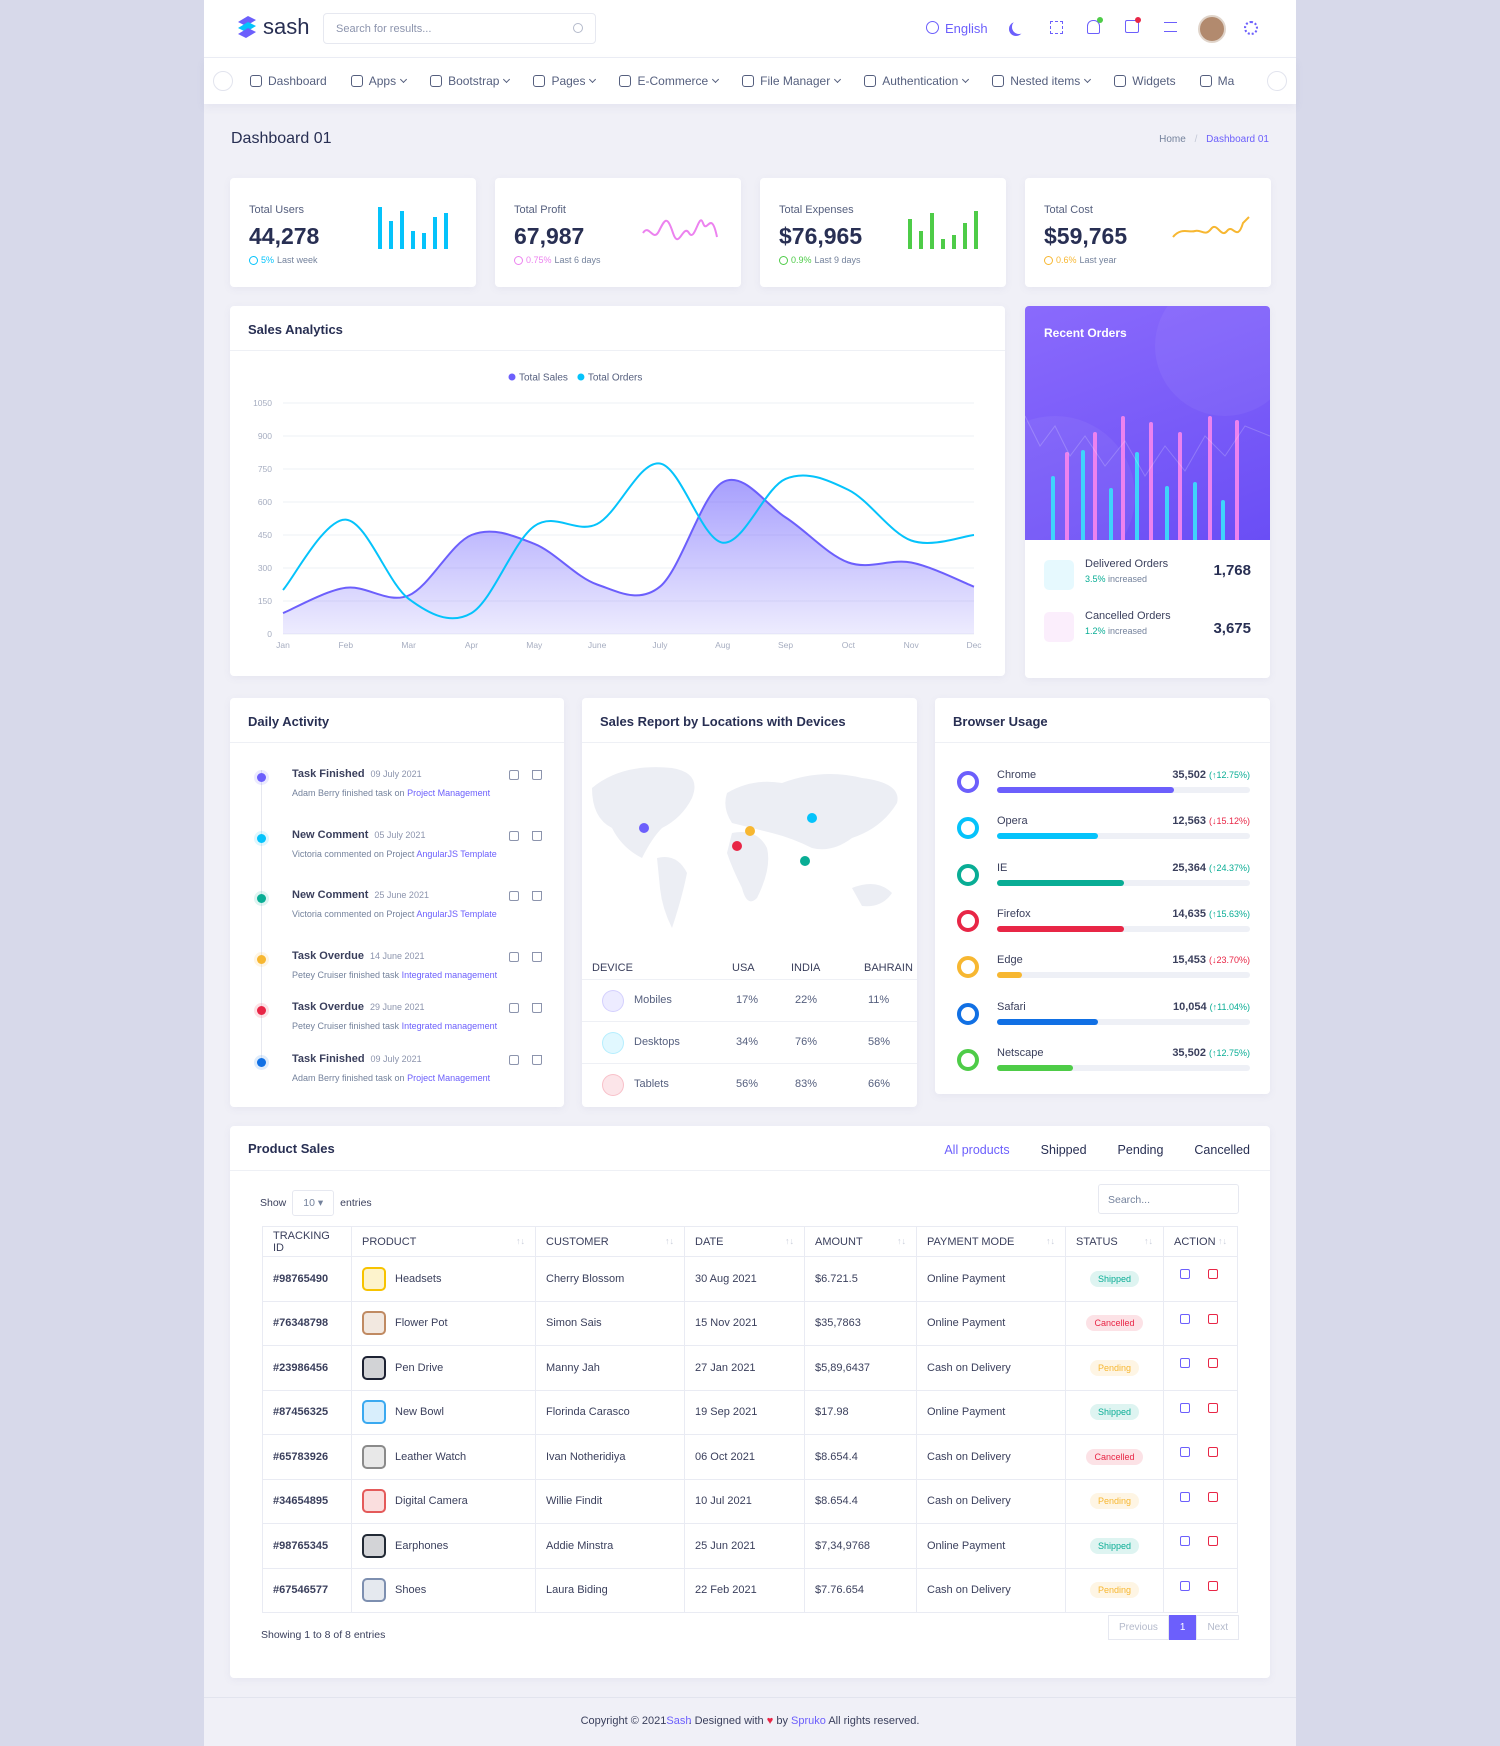 The image size is (1500, 1746). What do you see at coordinates (1216, 81) in the screenshot?
I see `nav-item: Ma` at bounding box center [1216, 81].